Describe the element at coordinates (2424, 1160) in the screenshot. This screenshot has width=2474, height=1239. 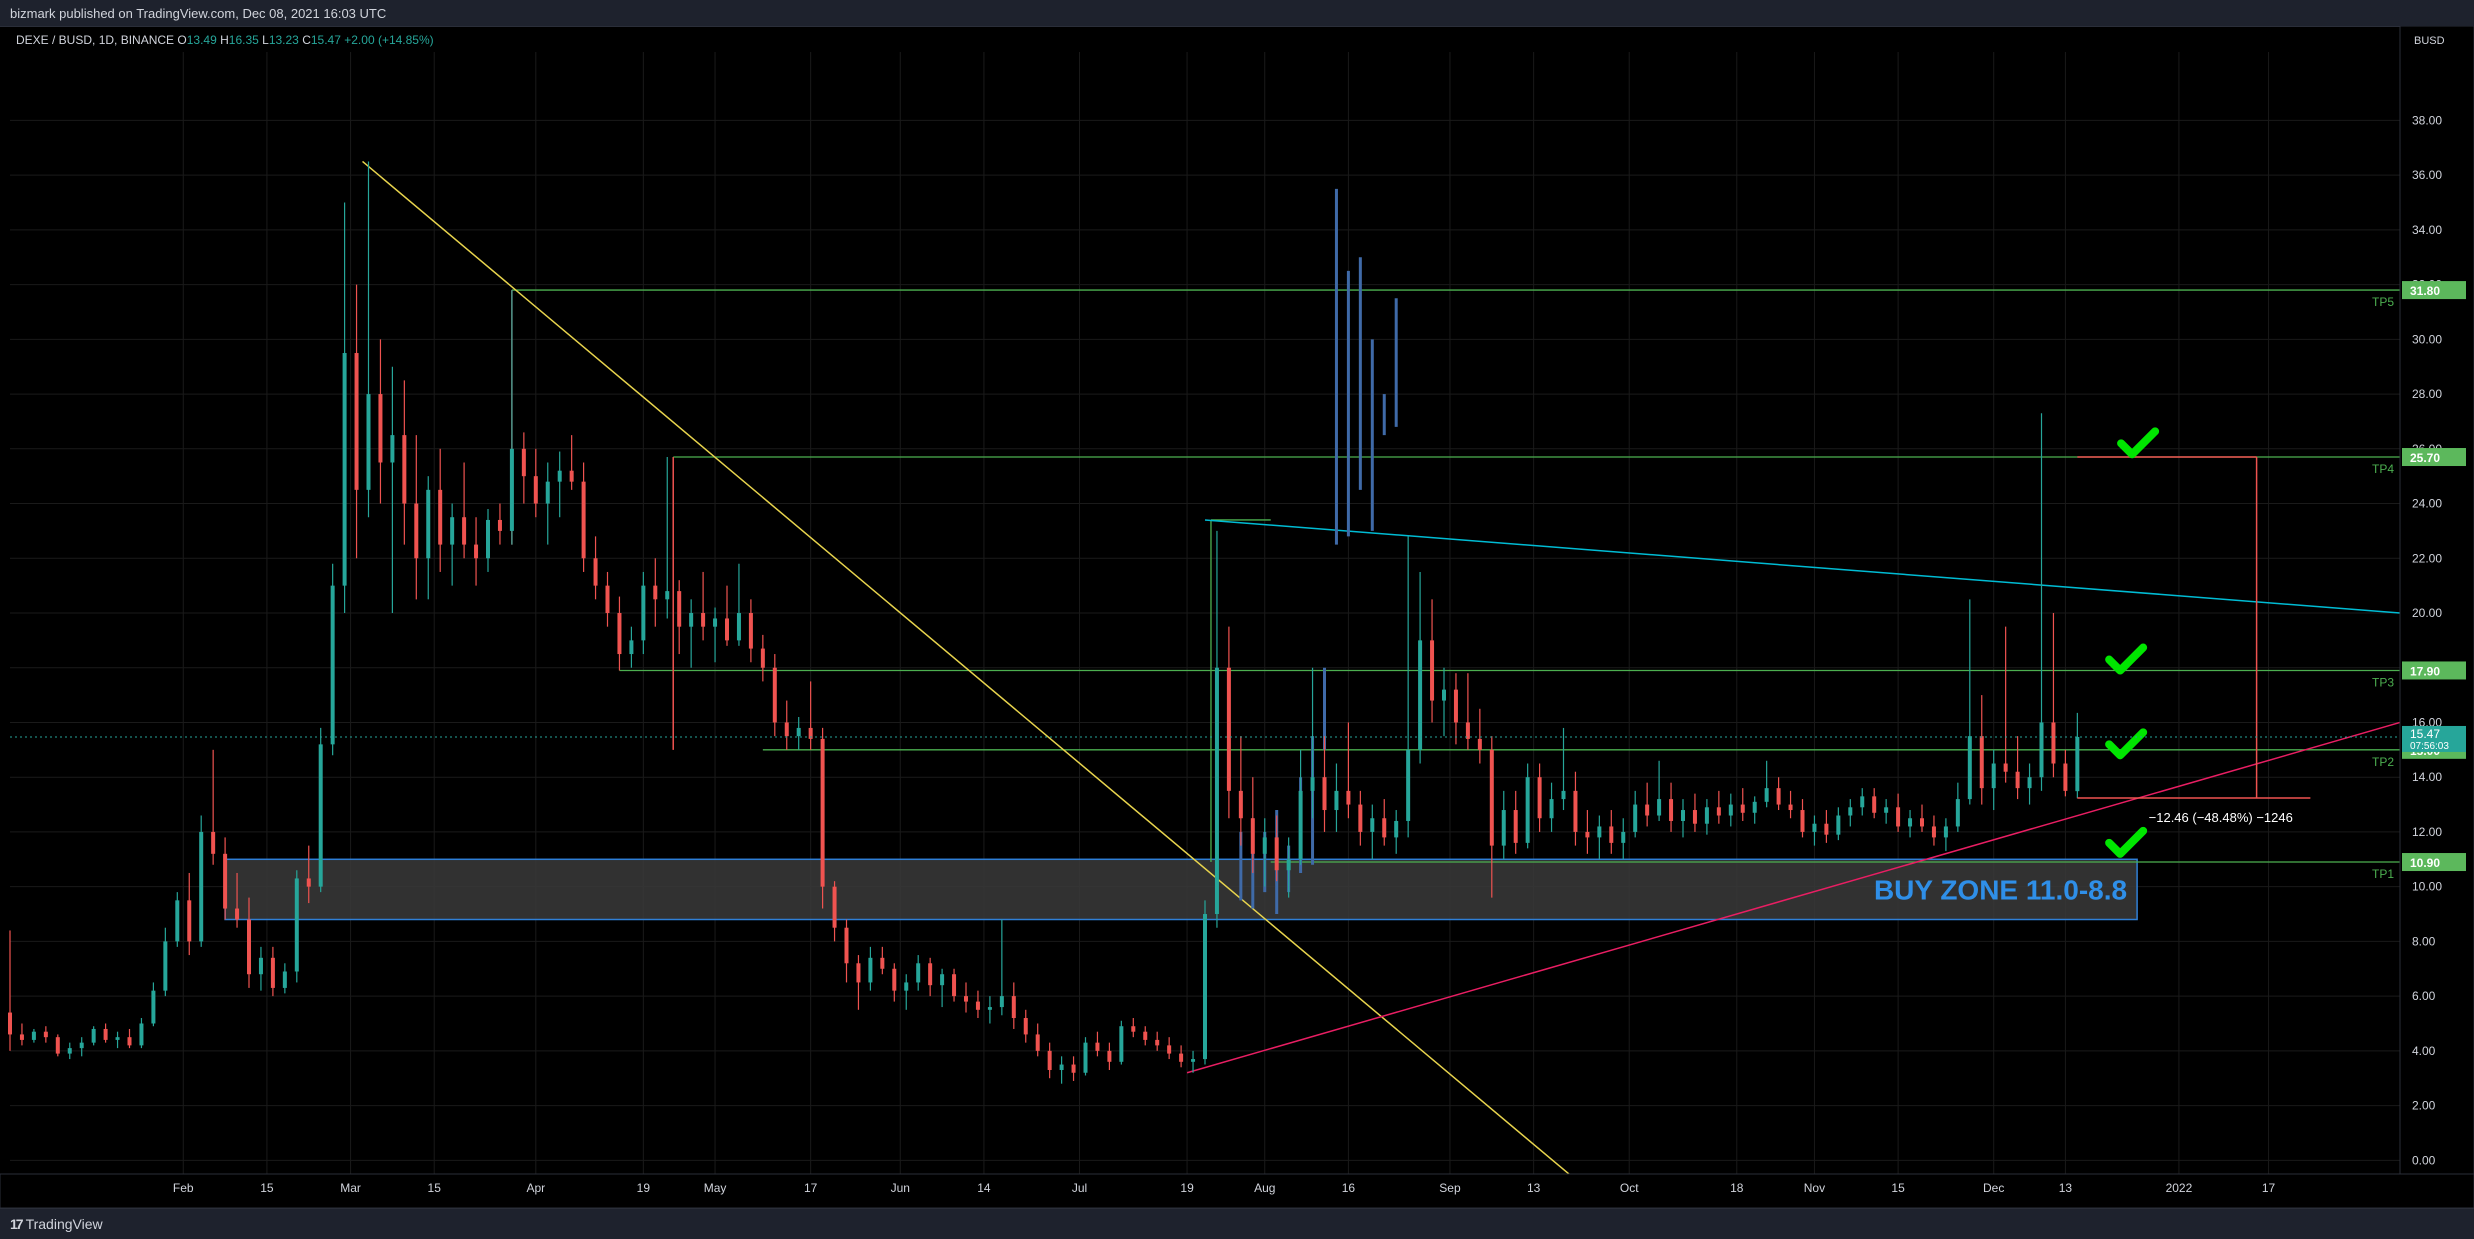
I see `y-tick-label: 0.00` at that location.